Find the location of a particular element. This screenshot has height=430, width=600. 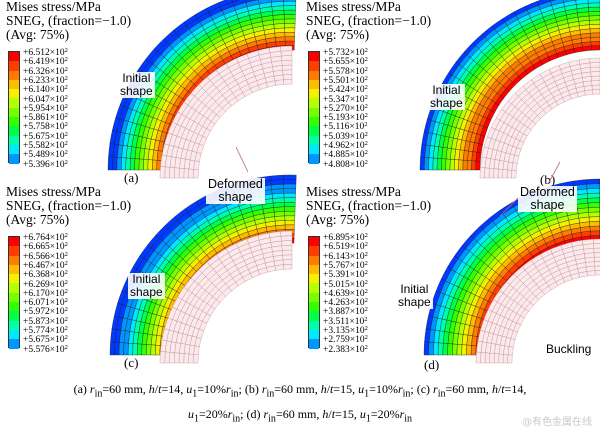

legend-tick-label: +5.391×102 is located at coordinates (345, 275).